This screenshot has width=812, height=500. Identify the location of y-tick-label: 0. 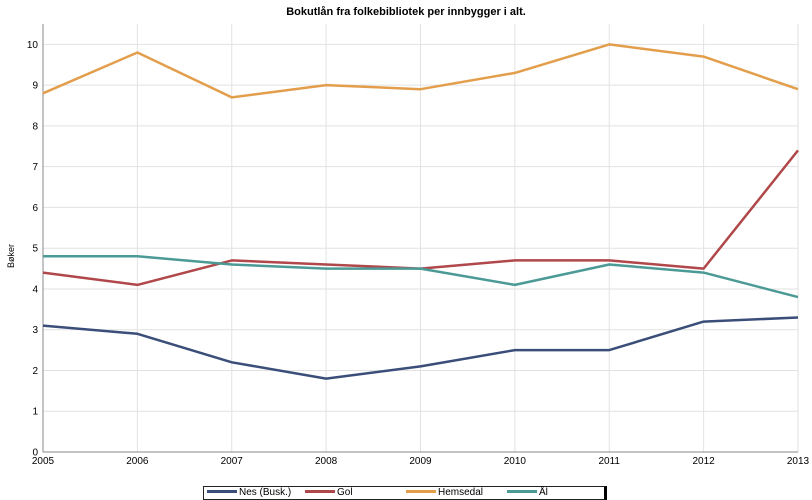
(35, 453).